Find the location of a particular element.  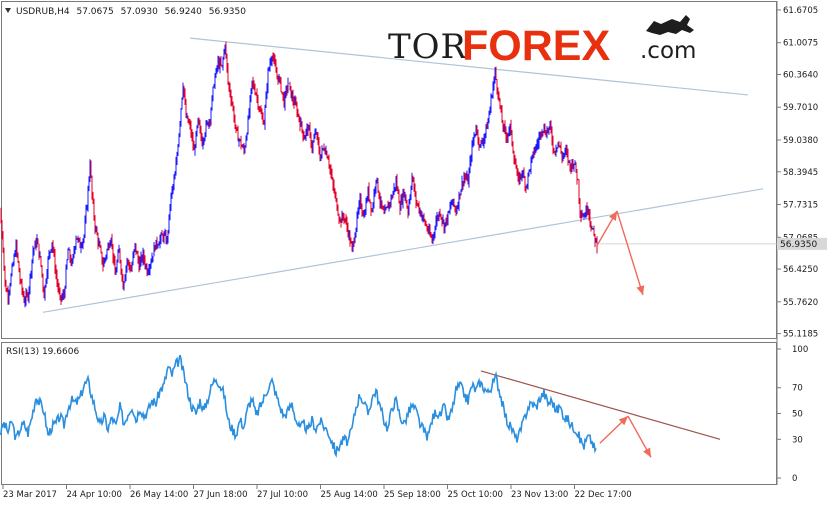

rsi-trendline is located at coordinates (600, 405).